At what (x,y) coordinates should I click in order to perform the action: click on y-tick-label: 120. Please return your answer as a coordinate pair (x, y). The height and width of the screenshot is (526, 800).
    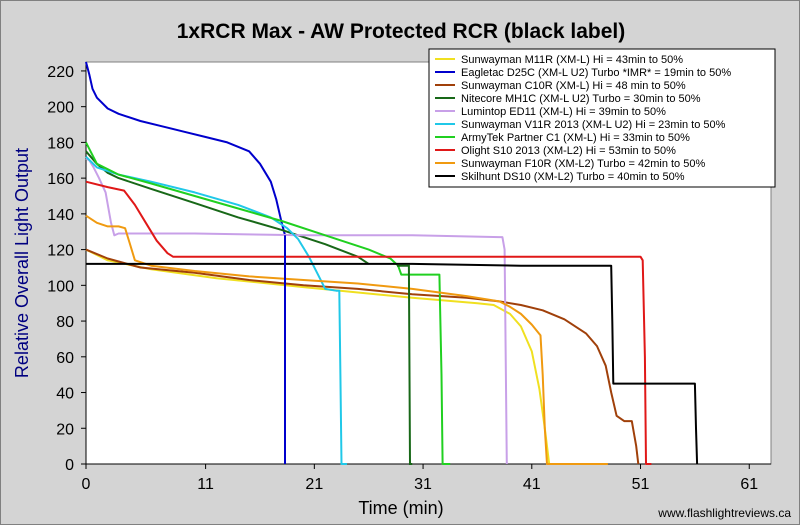
    Looking at the image, I should click on (60, 251).